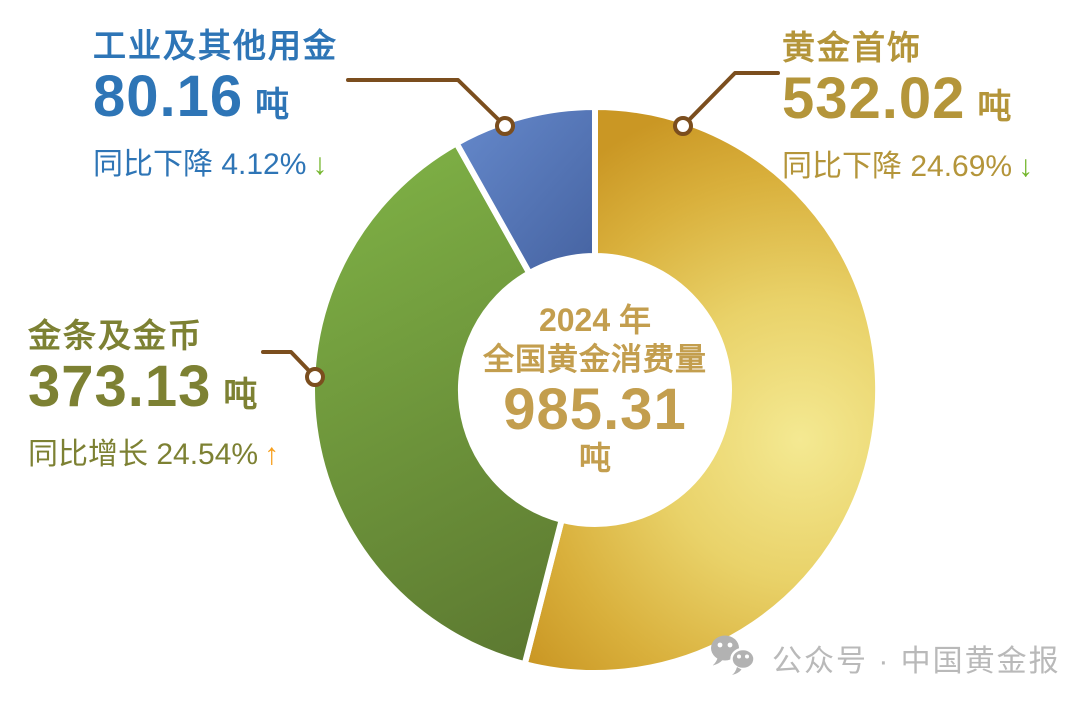 The height and width of the screenshot is (701, 1080). What do you see at coordinates (426, 103) in the screenshot?
I see `leader-line-industrial` at bounding box center [426, 103].